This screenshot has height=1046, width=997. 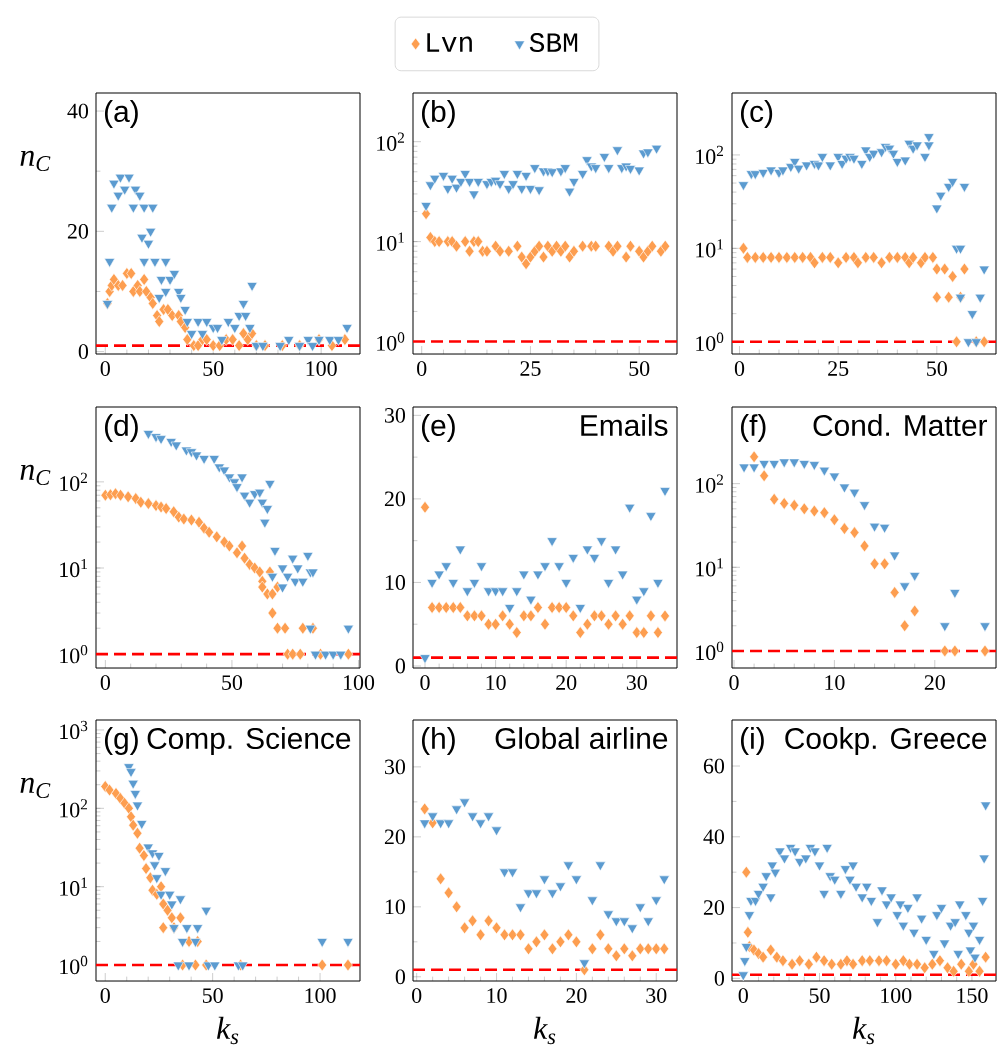 What do you see at coordinates (752, 741) in the screenshot?
I see `chart-title: (i)` at bounding box center [752, 741].